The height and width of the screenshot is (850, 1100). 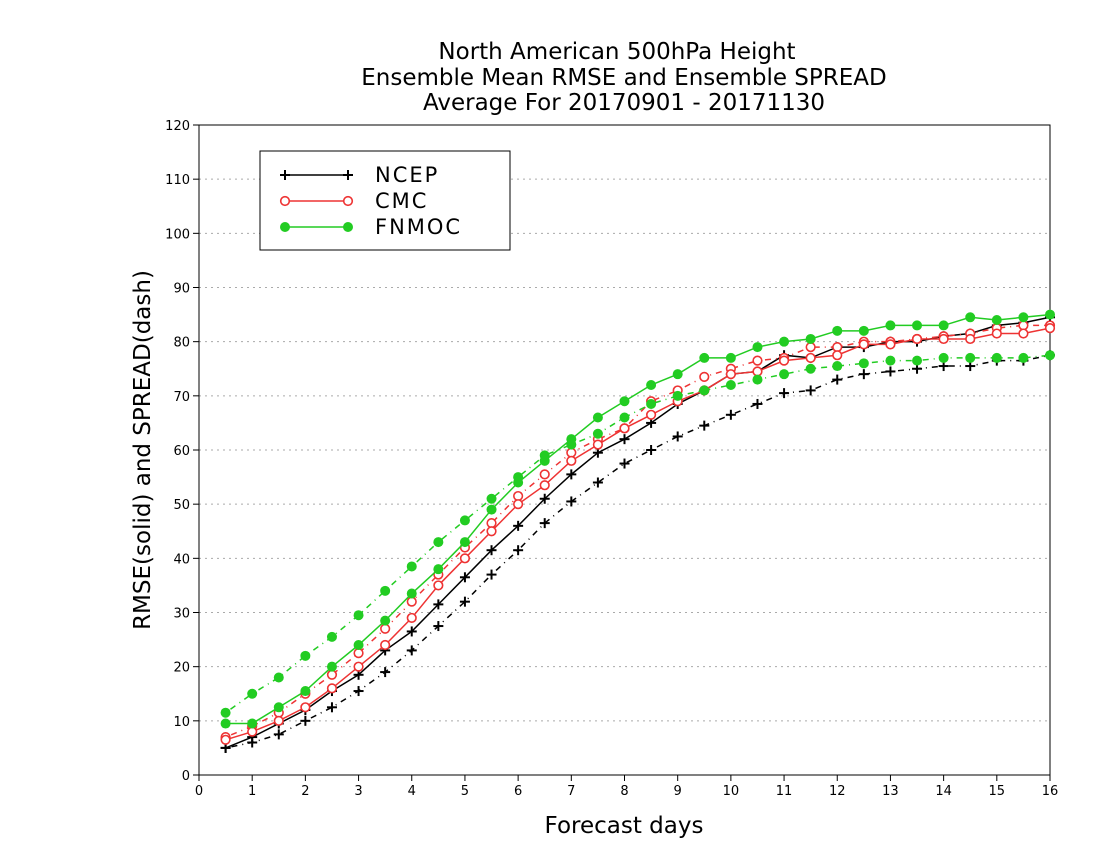 I want to click on title-line-1: North American 500hPa Height, so click(x=616, y=52).